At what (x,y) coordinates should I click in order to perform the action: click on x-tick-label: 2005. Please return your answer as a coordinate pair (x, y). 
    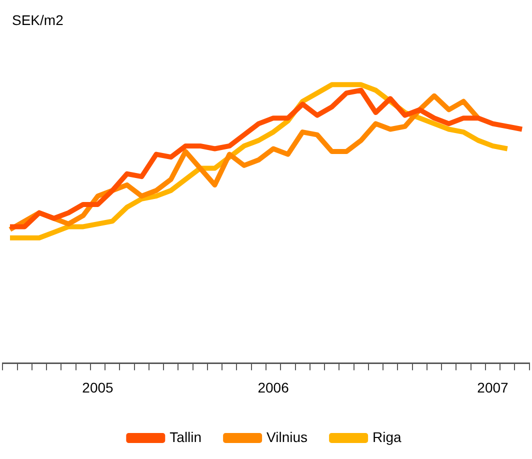
    Looking at the image, I should click on (98, 387).